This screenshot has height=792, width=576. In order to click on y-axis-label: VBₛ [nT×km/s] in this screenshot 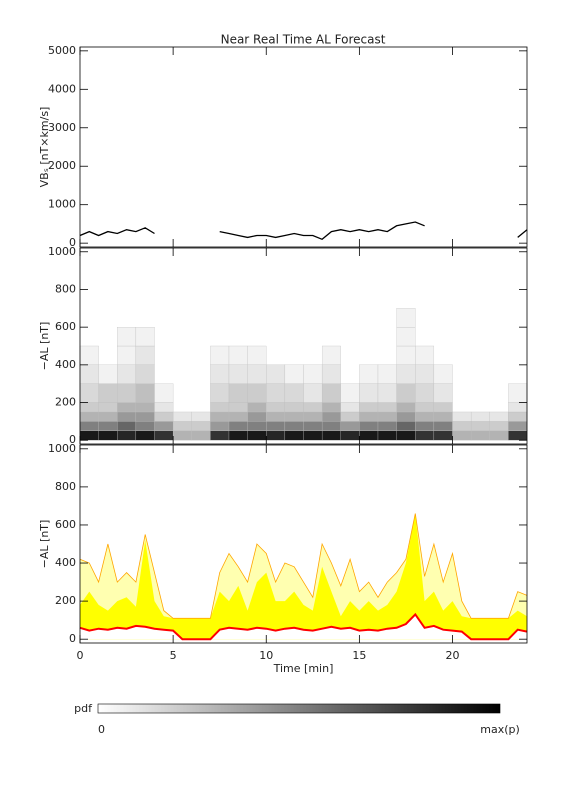, I will do `click(44, 147)`.